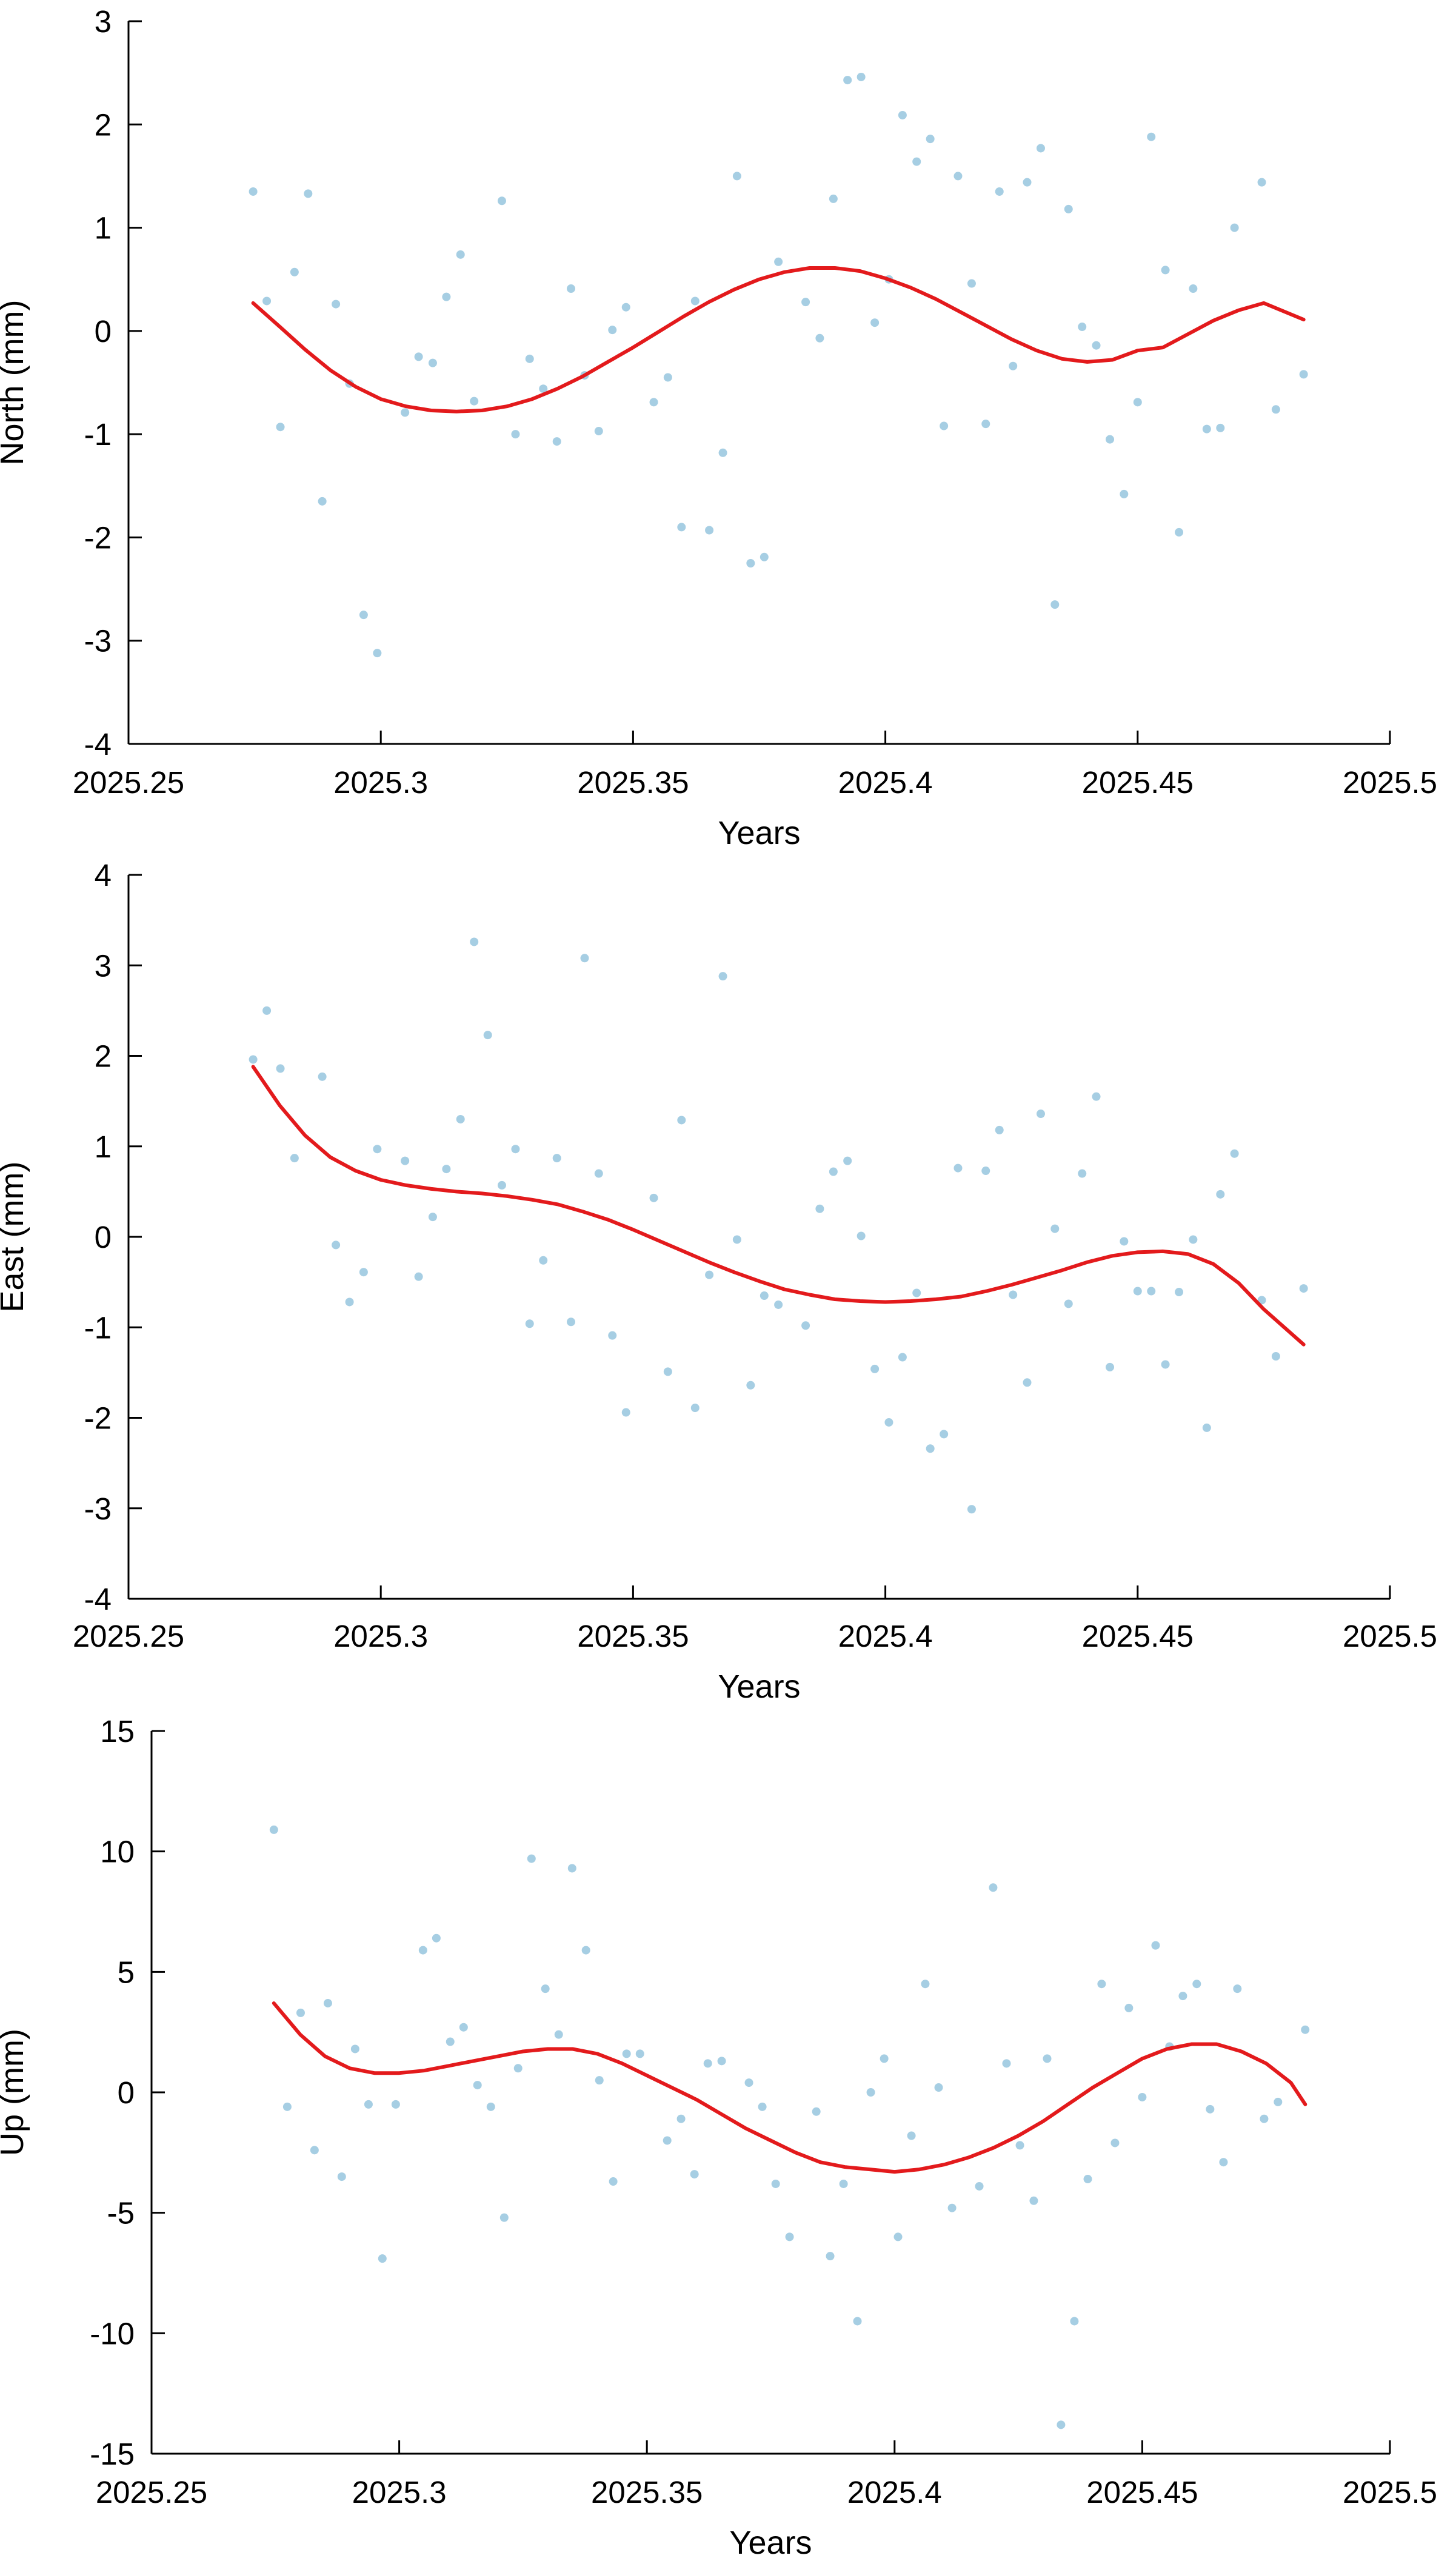 This screenshot has width=1456, height=2561. I want to click on east-y-tick-label: -4, so click(98, 1599).